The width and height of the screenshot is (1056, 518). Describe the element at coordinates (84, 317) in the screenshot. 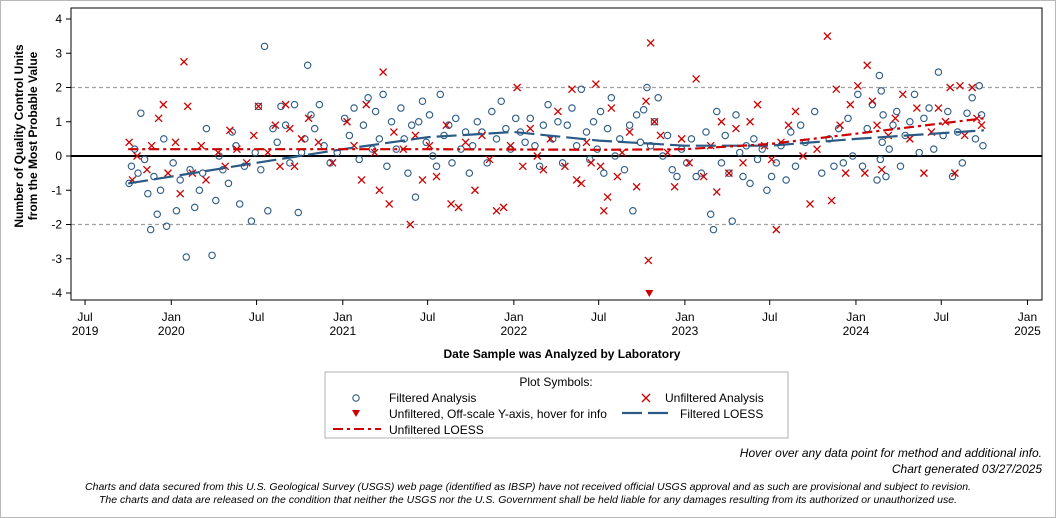

I see `x-tick-label: Jul` at that location.